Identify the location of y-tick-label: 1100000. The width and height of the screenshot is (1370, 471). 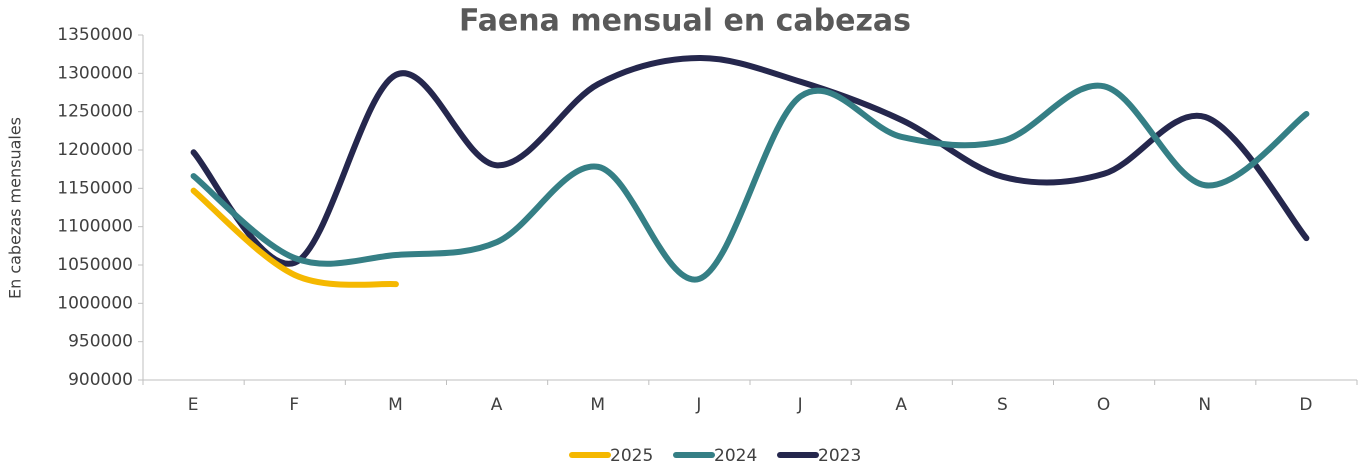
(95, 227).